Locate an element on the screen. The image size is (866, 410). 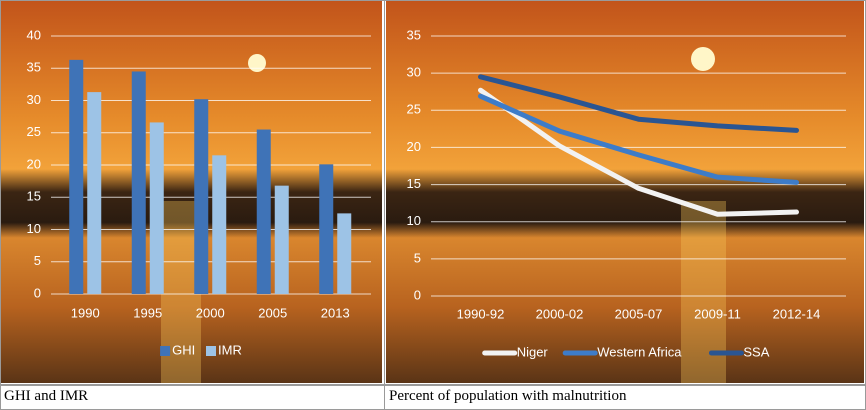
row-divider is located at coordinates (433, 385).